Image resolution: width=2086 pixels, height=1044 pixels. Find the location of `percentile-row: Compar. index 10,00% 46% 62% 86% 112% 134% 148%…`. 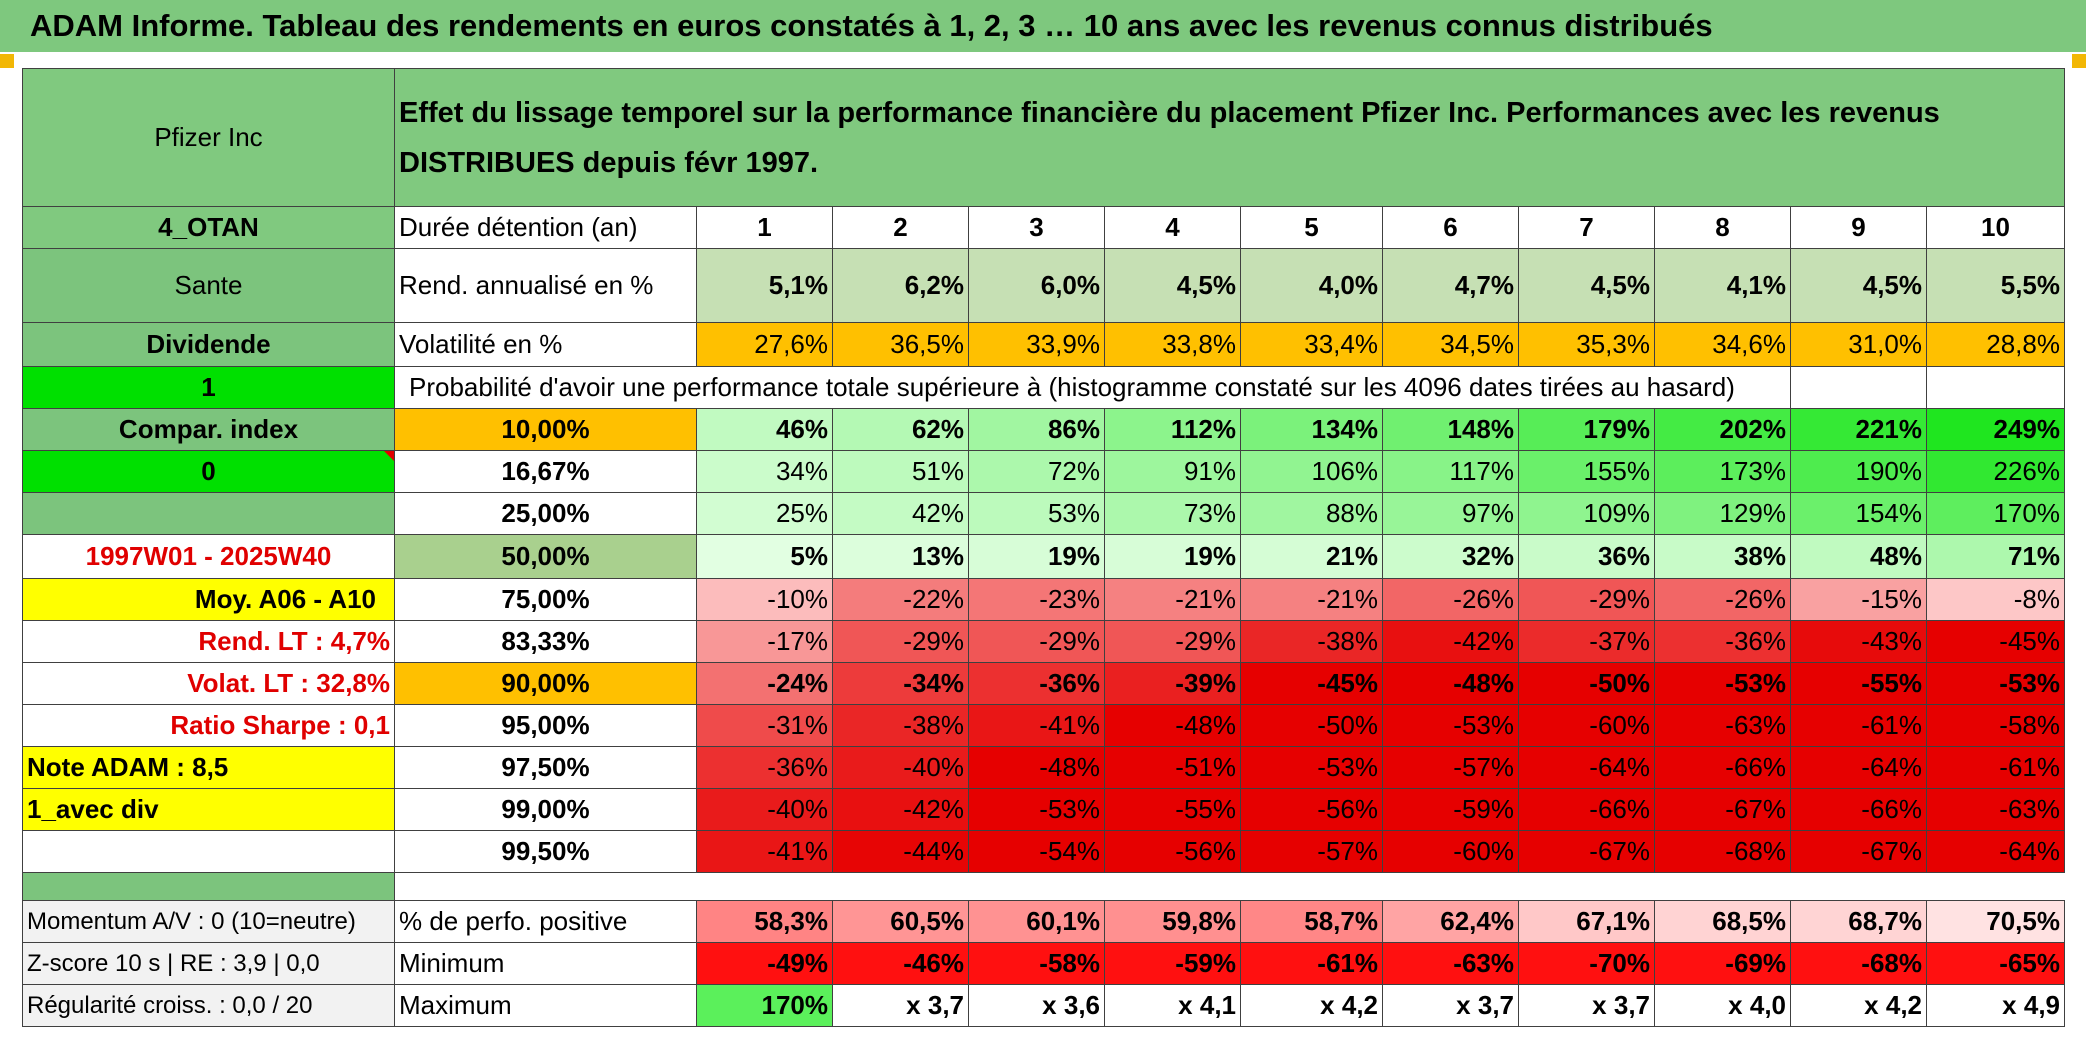

percentile-row: Compar. index 10,00% 46% 62% 86% 112% 134% 148%… is located at coordinates (1043, 429).